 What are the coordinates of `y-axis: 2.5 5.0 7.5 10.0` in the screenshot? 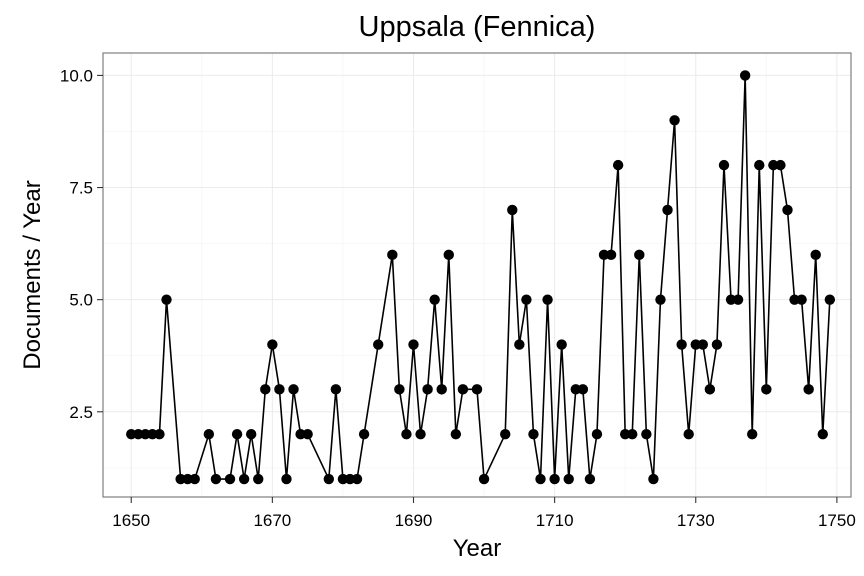 It's located at (81, 244).